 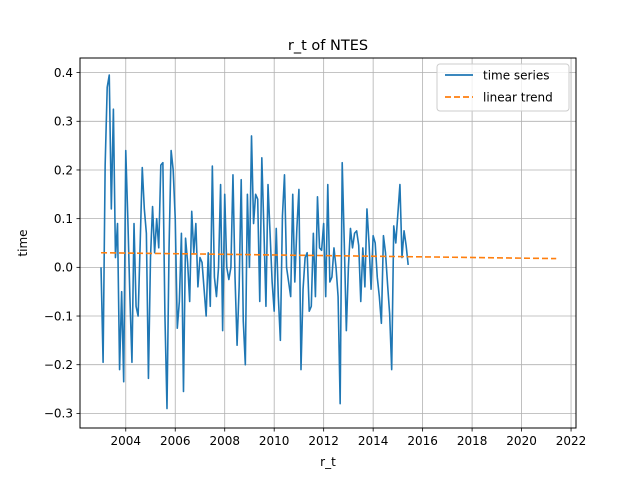 I want to click on x-tick-label: 2014, so click(x=373, y=441).